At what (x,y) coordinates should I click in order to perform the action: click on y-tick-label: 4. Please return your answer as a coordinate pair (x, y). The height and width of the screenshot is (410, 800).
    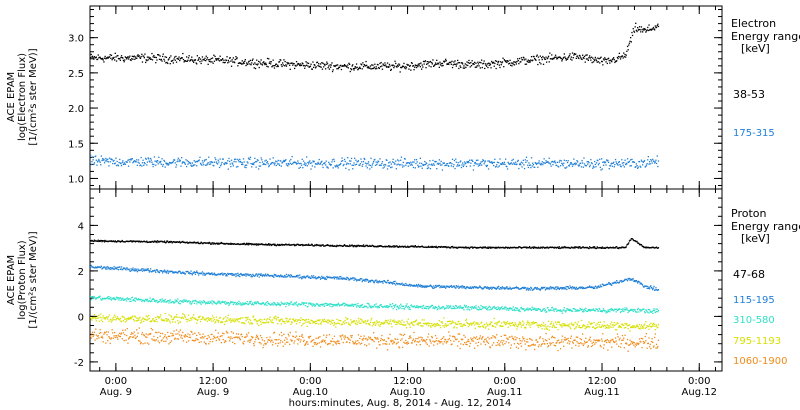
    Looking at the image, I should click on (81, 226).